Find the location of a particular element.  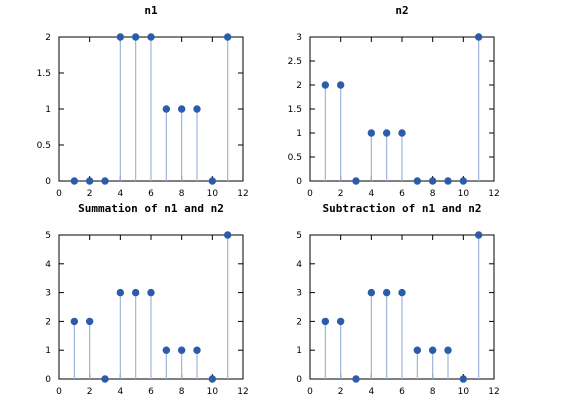

chart-title: Subtraction of n1 and n2 is located at coordinates (402, 208).